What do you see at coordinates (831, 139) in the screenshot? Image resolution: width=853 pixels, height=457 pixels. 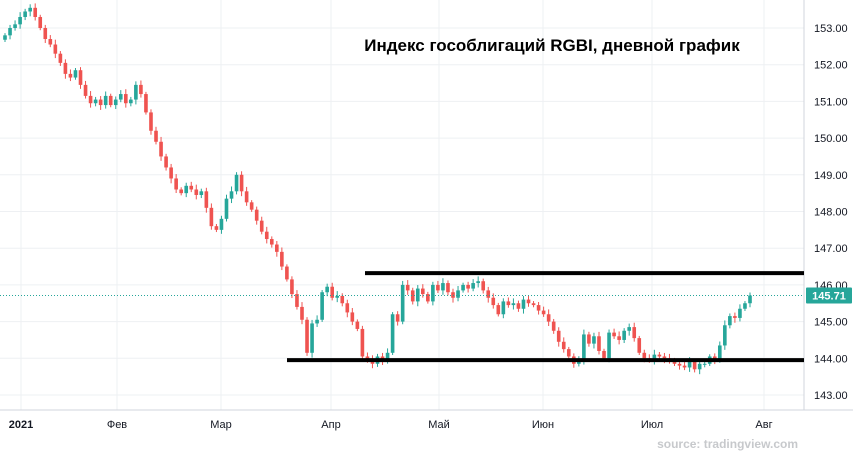 I see `y-tick-label: 150.00` at bounding box center [831, 139].